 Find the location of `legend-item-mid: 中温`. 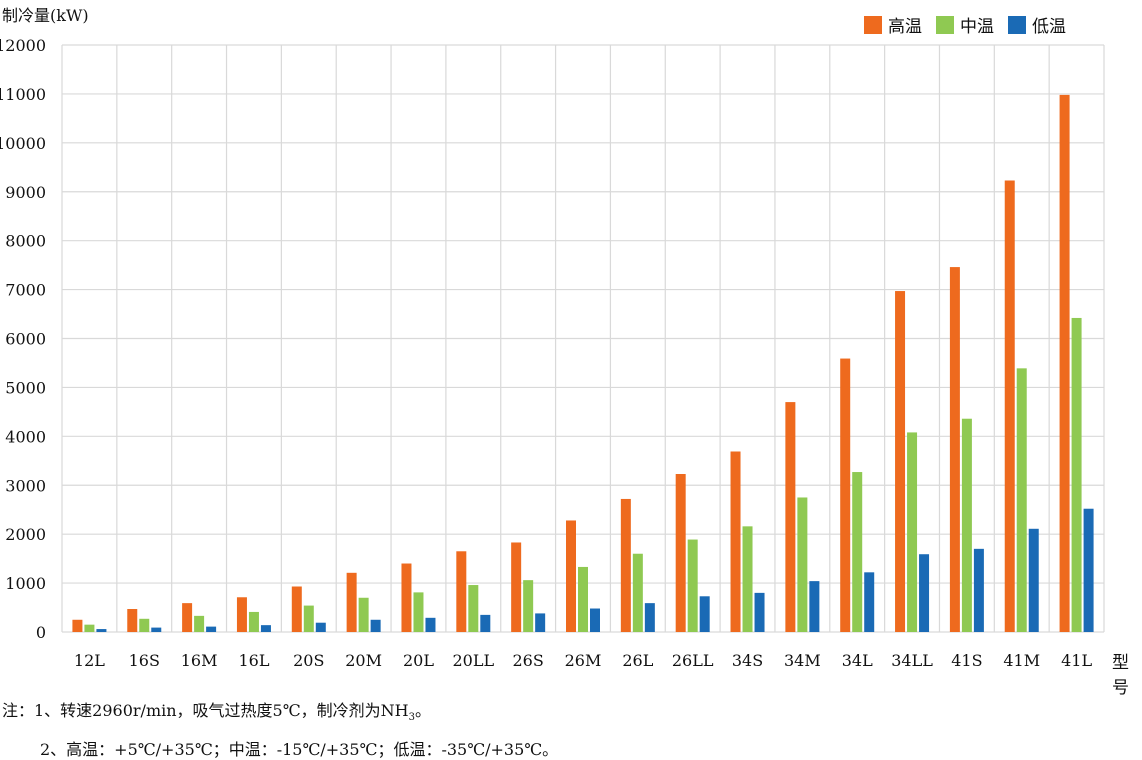

legend-item-mid: 中温 is located at coordinates (965, 24).